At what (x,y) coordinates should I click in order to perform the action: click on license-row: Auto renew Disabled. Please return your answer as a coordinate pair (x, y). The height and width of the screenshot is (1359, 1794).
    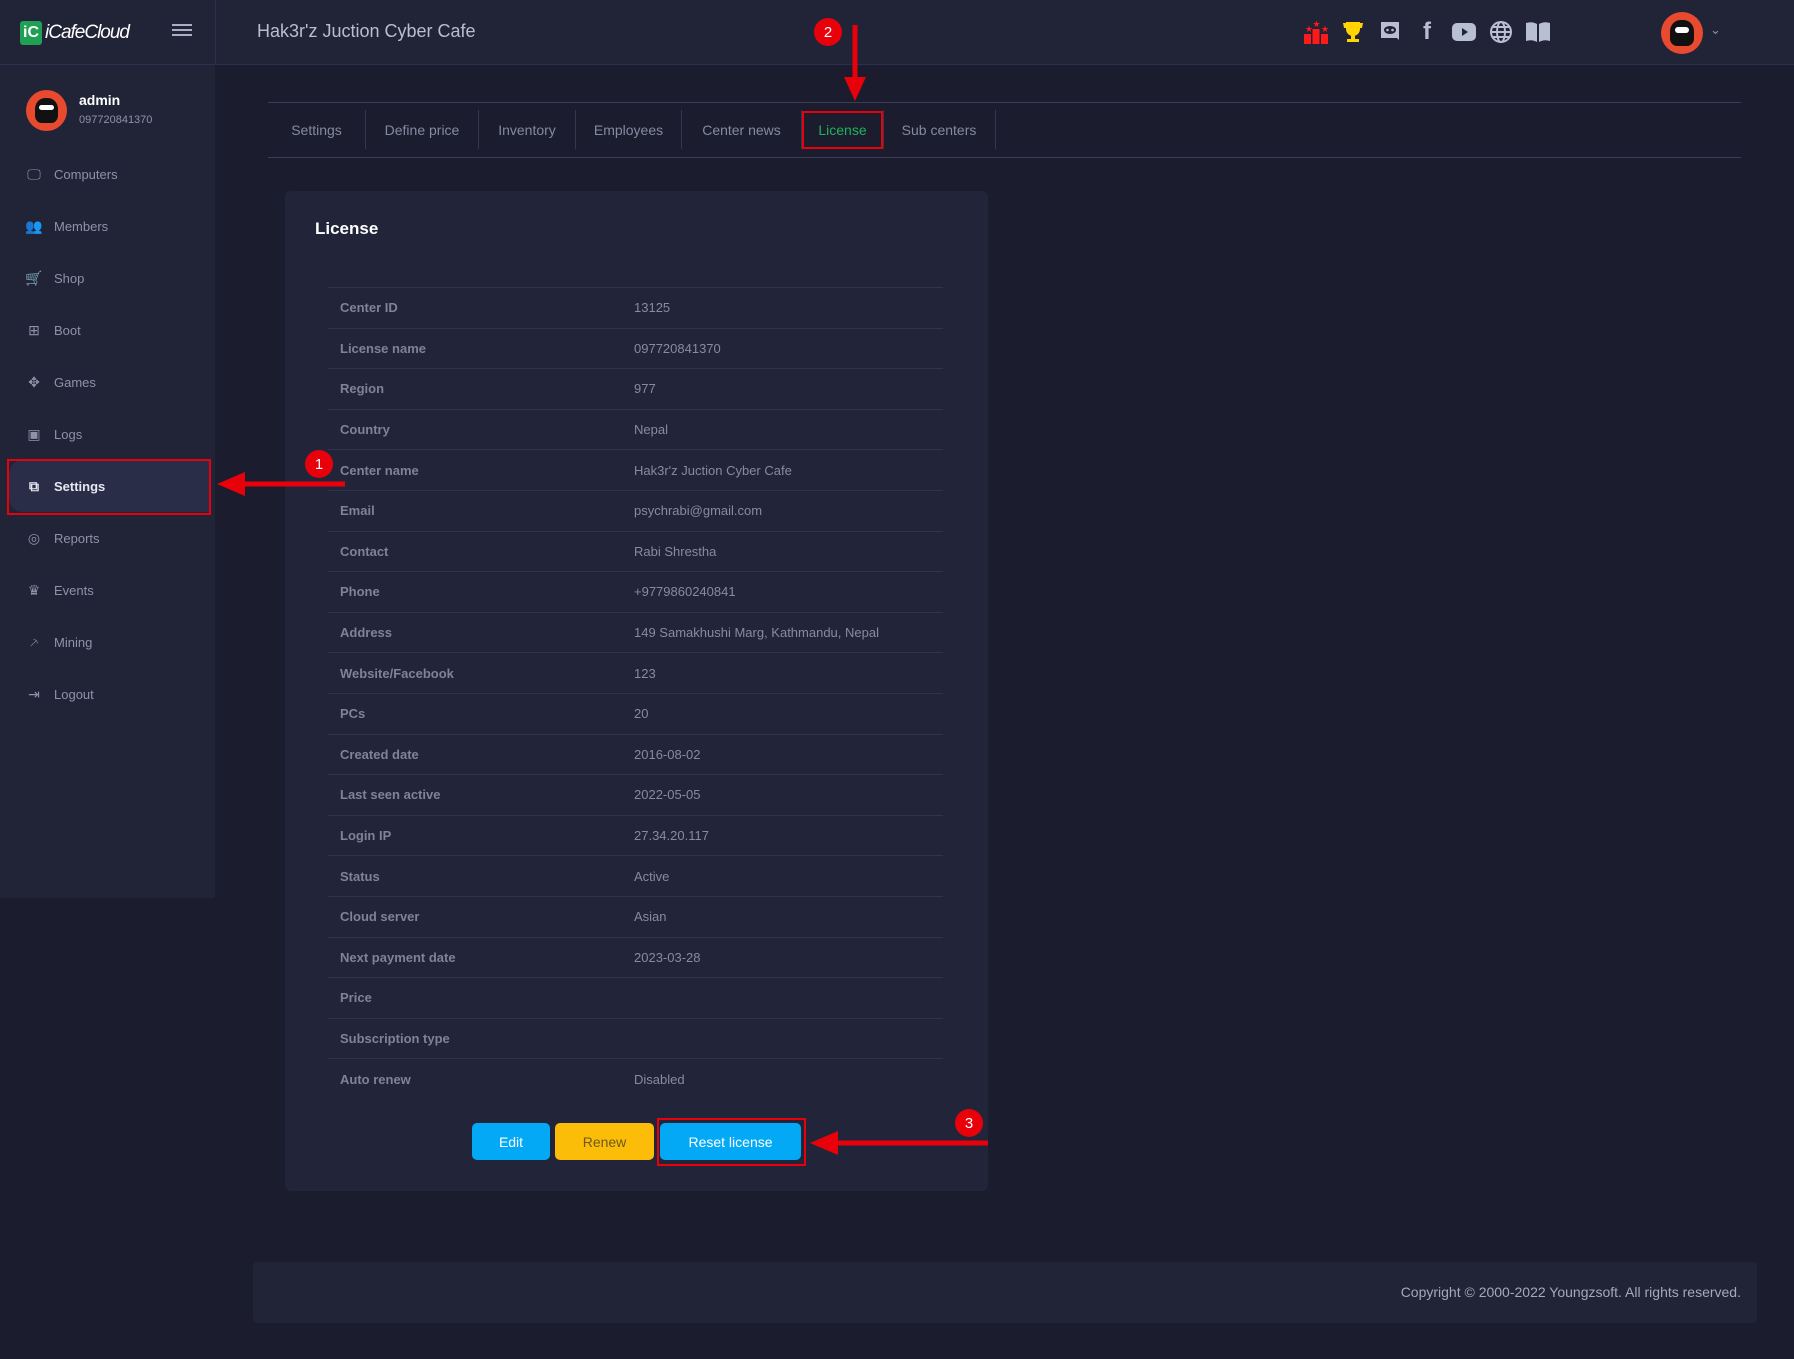
    Looking at the image, I should click on (635, 1078).